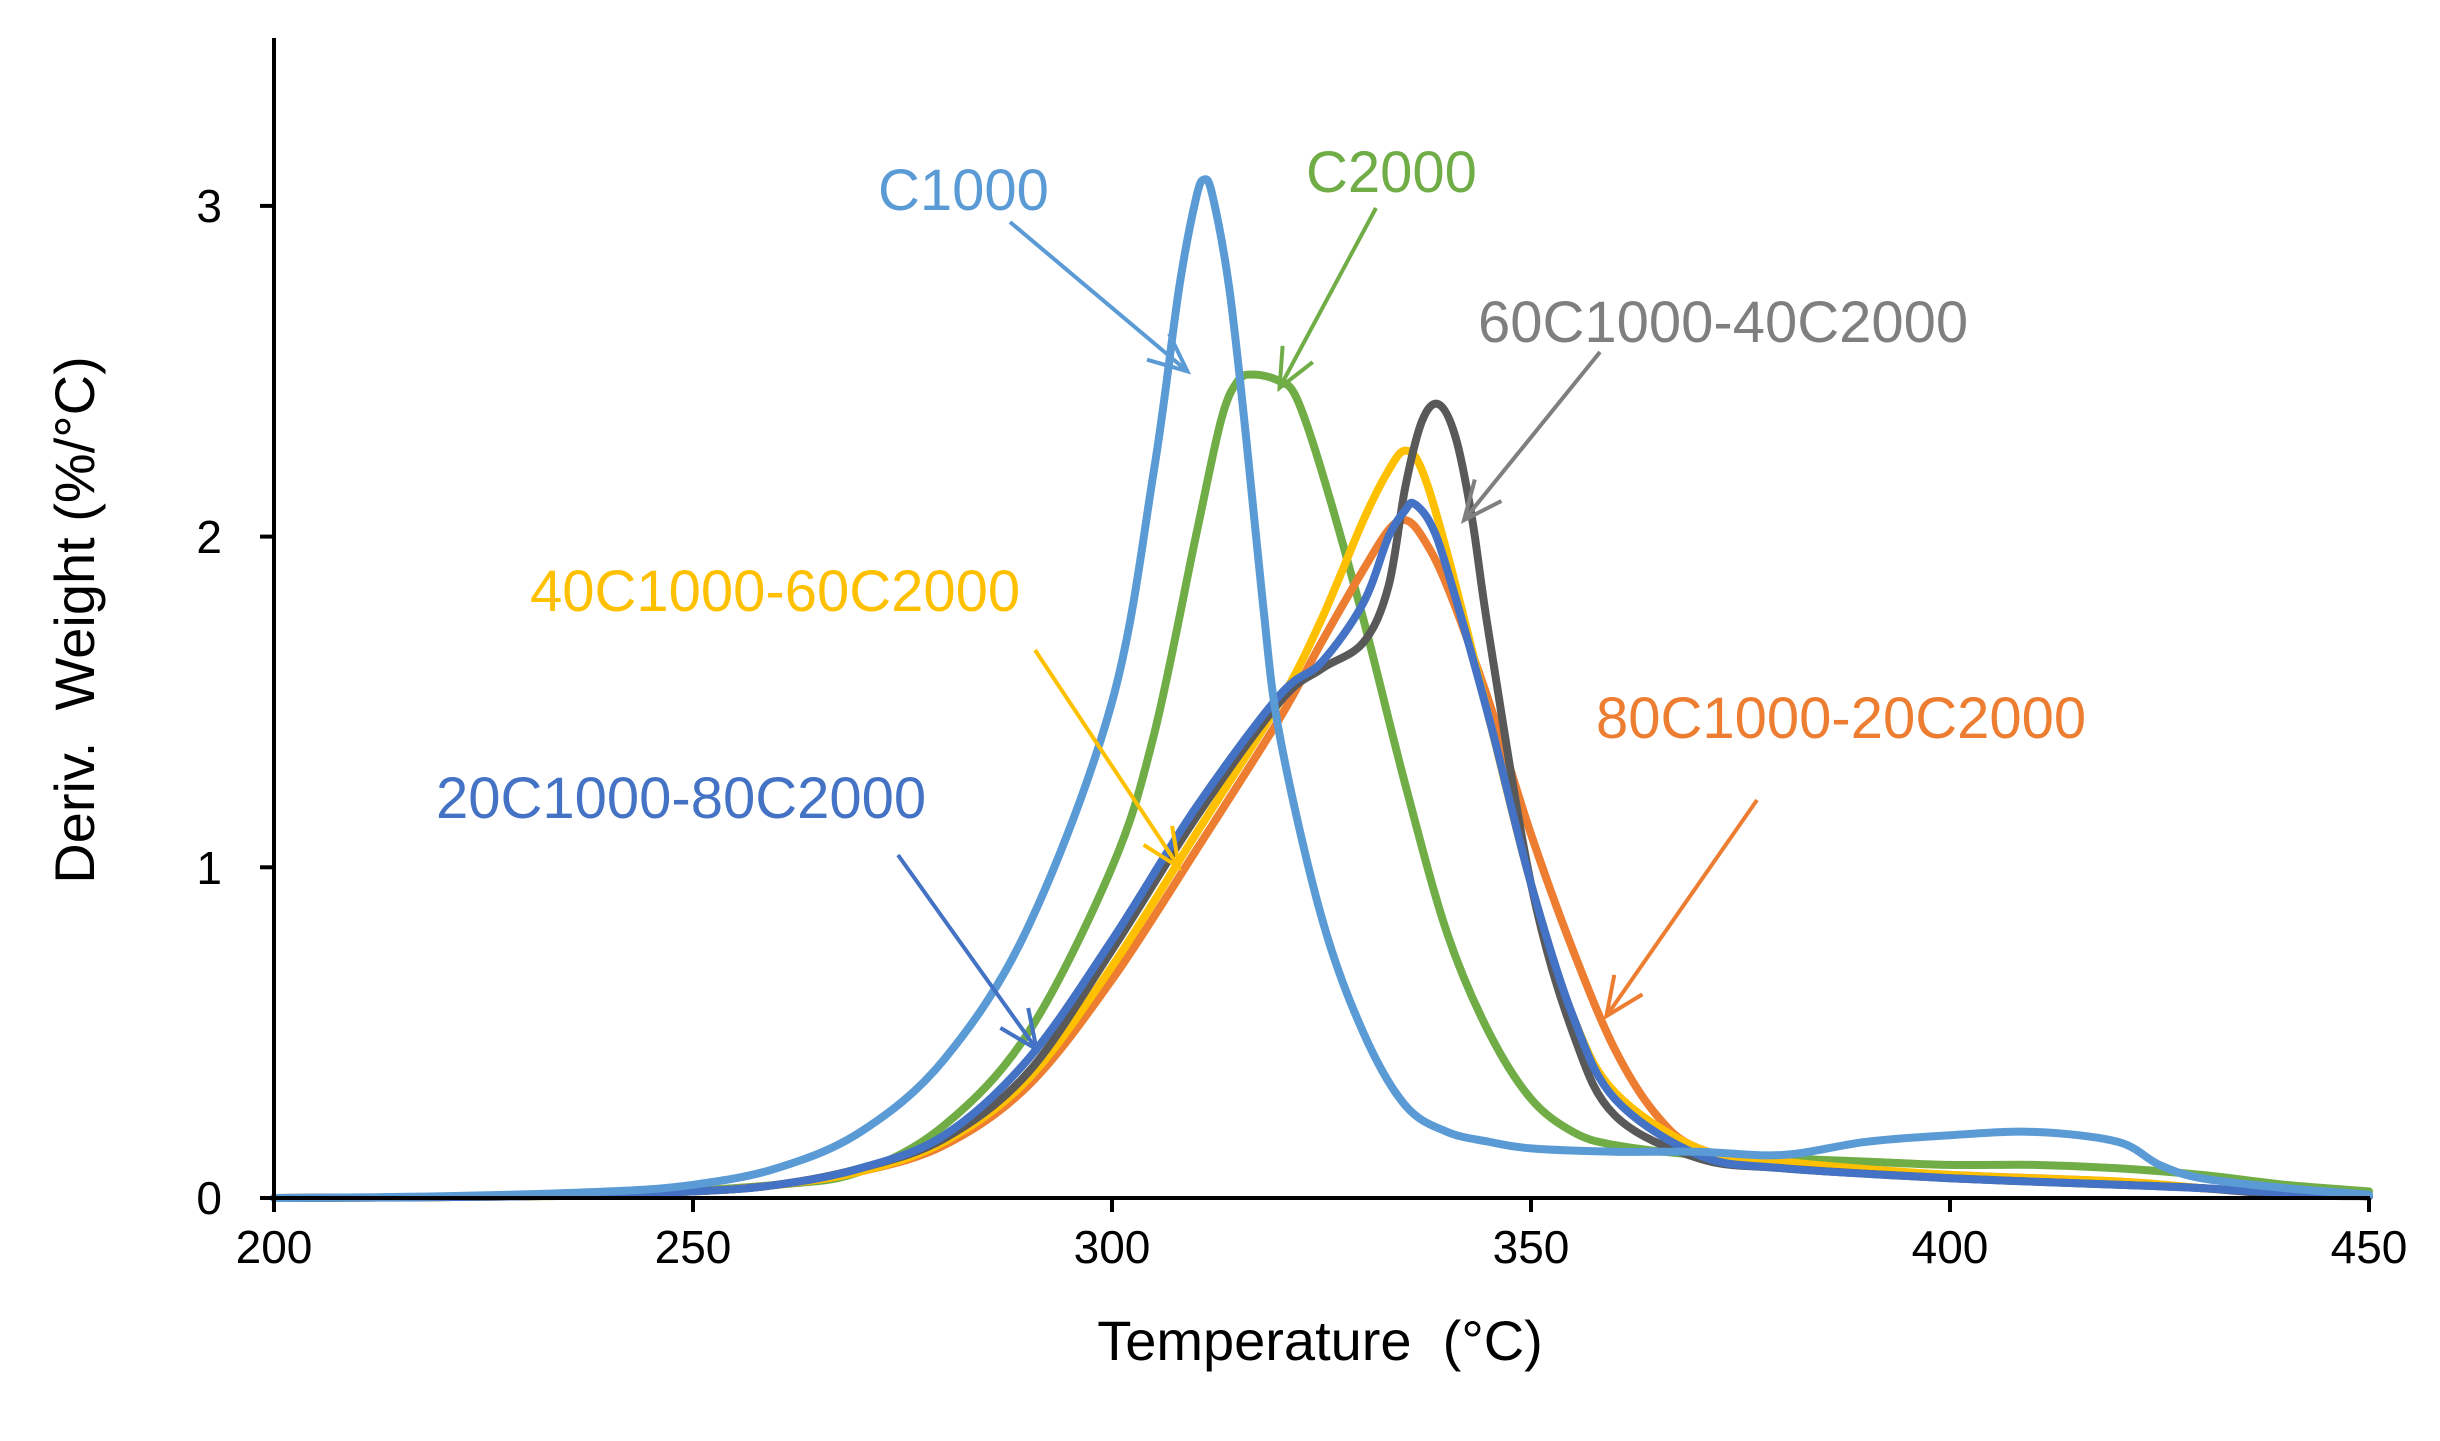 The height and width of the screenshot is (1441, 2440). I want to click on x-tick-label-450: 450, so click(2369, 1247).